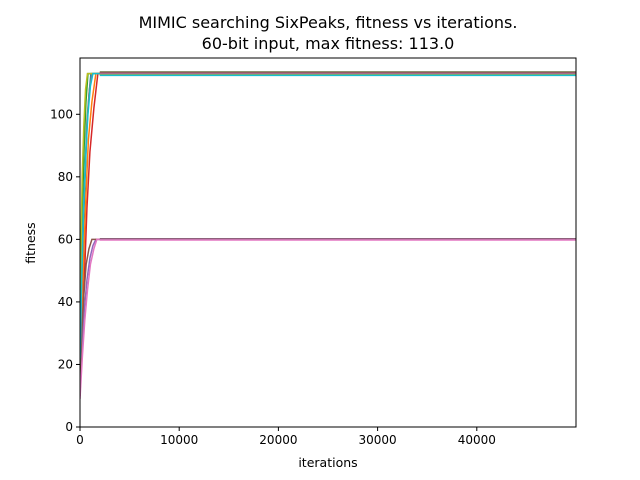 This screenshot has height=480, width=640. I want to click on x-axis: 0 10000 20000 30000 40000, so click(286, 437).